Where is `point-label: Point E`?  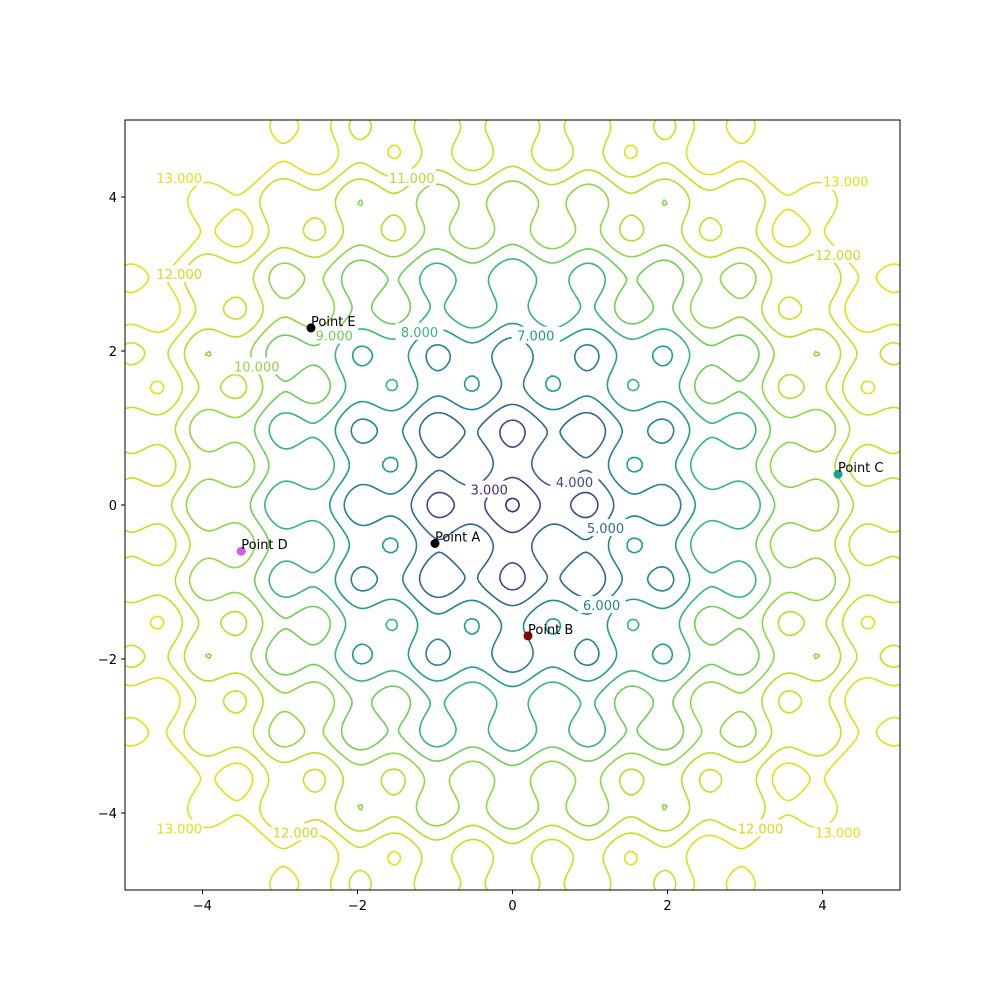 point-label: Point E is located at coordinates (333, 322).